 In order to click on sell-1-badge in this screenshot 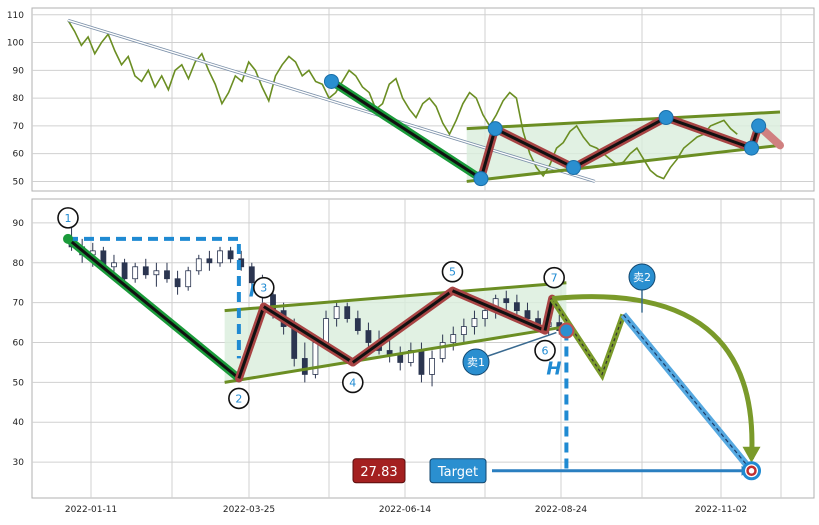, I will do `click(476, 362)`.